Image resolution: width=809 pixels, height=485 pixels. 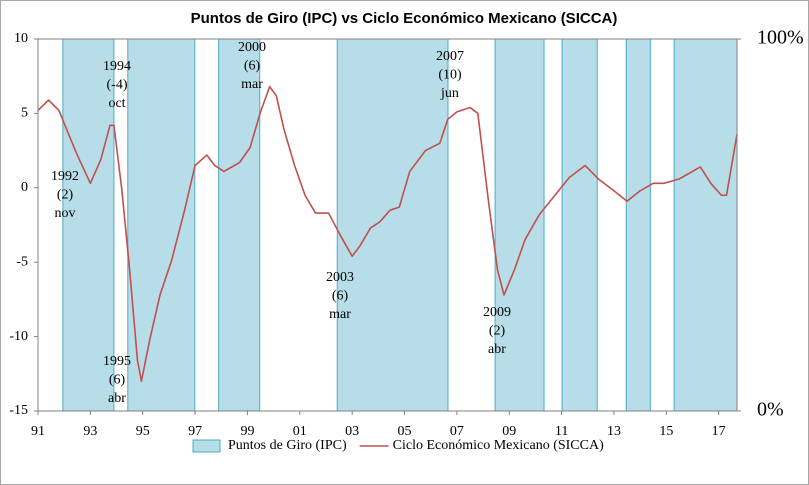 What do you see at coordinates (450, 75) in the screenshot?
I see `annotation-text: (10)` at bounding box center [450, 75].